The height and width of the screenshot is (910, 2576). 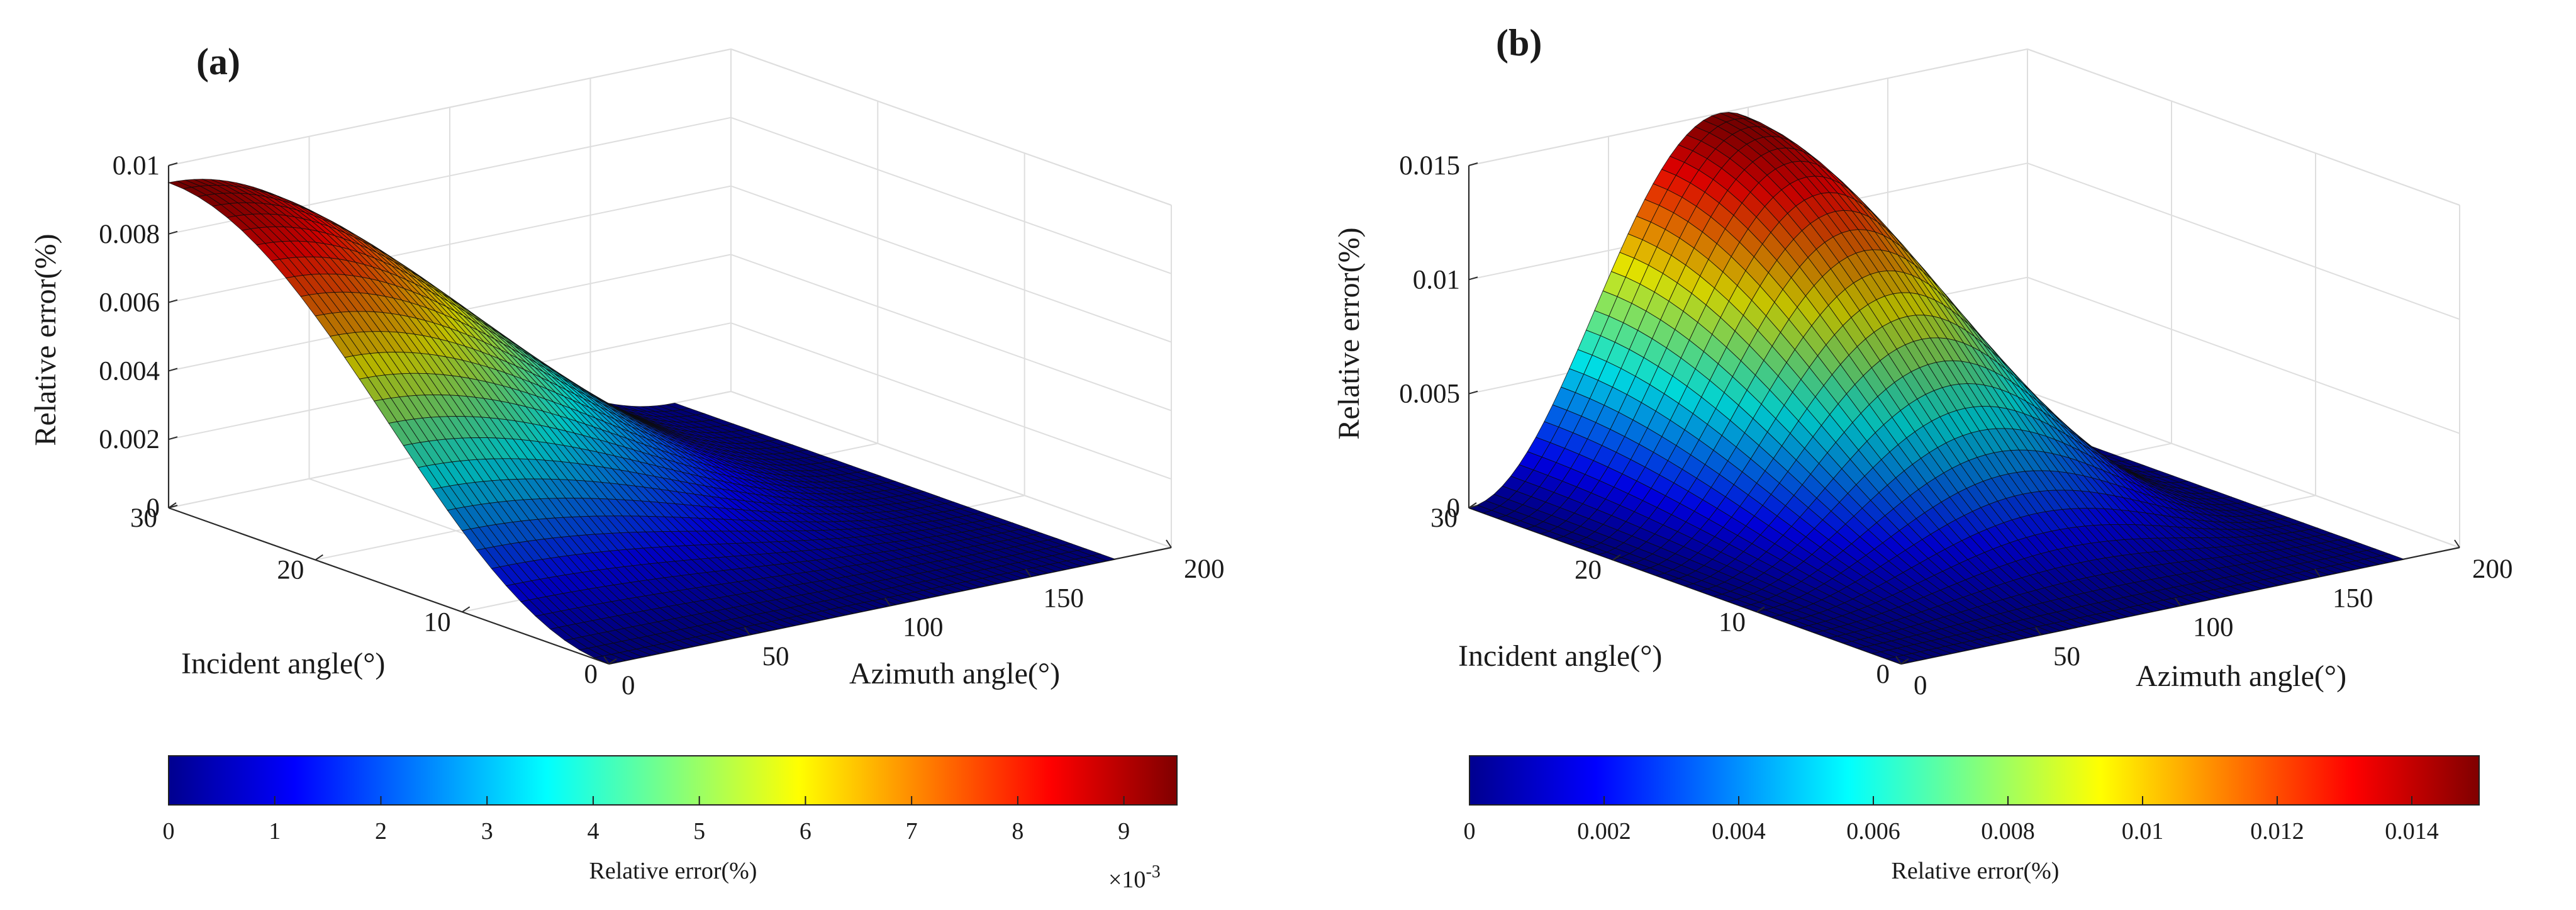 What do you see at coordinates (129, 234) in the screenshot?
I see `z-tick-label: 0.008` at bounding box center [129, 234].